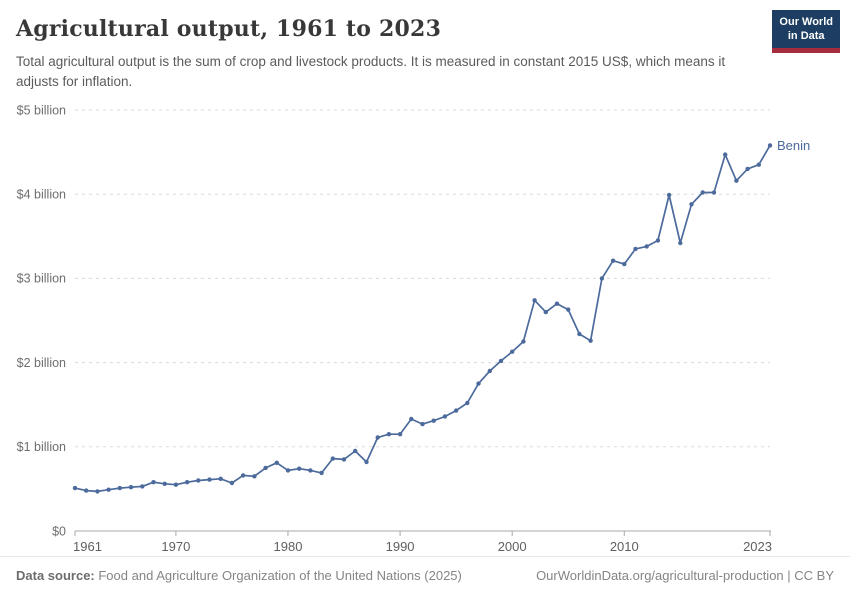 The image size is (850, 600). I want to click on y-tick-label: $4 billion, so click(41, 195).